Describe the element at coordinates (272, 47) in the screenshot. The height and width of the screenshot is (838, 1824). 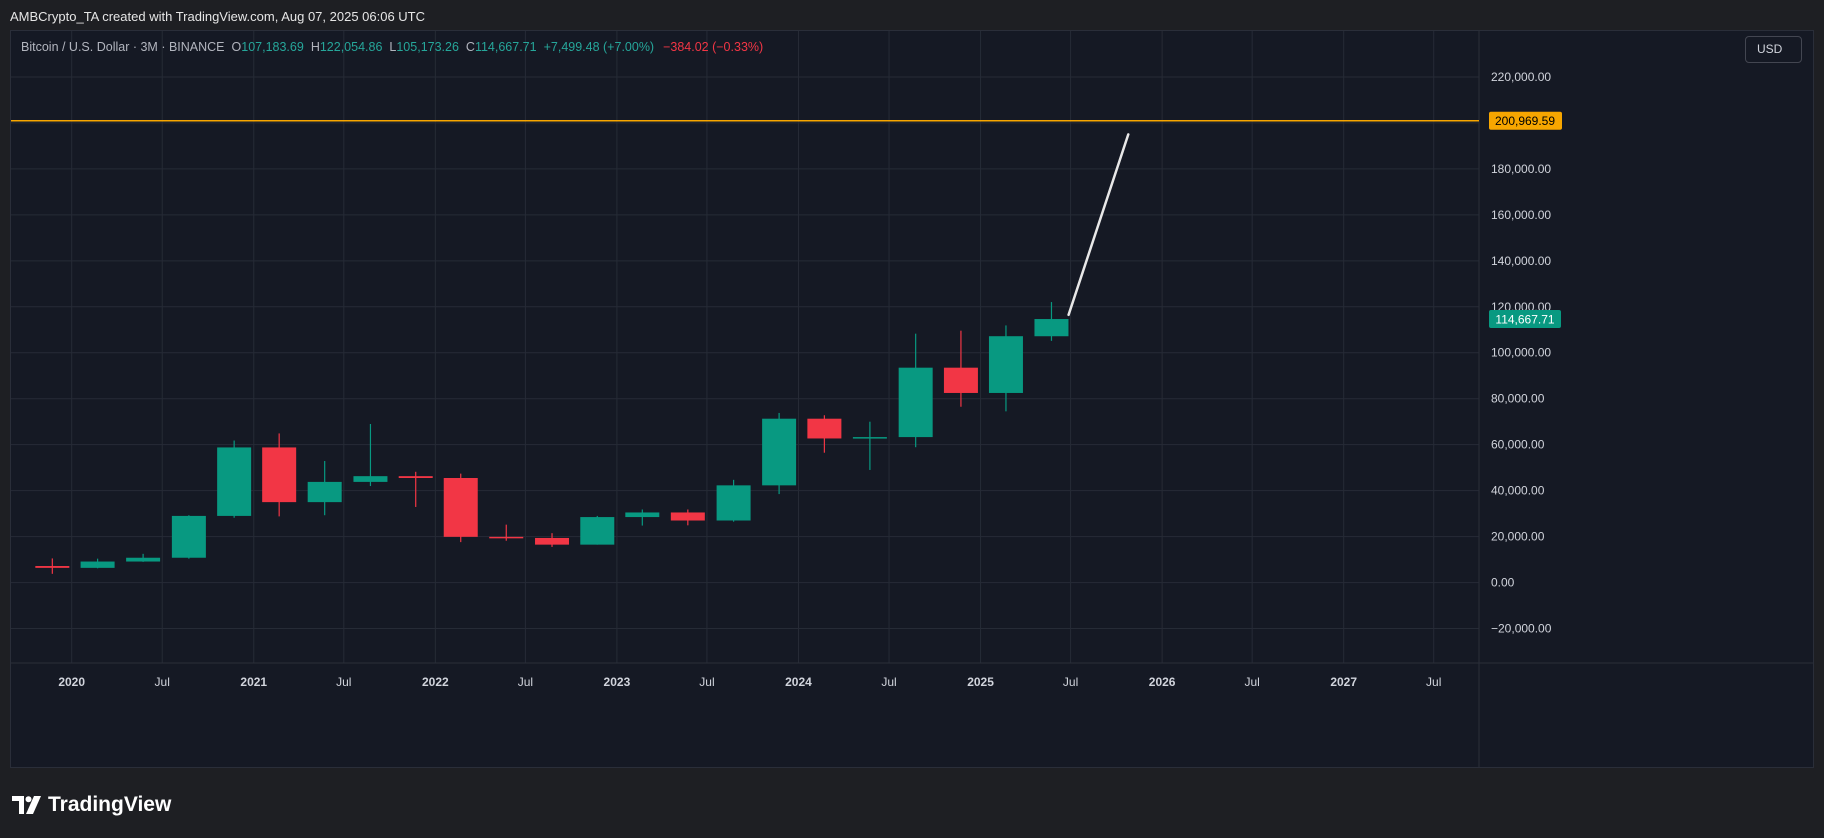
I see `open-value: 107,183.69` at that location.